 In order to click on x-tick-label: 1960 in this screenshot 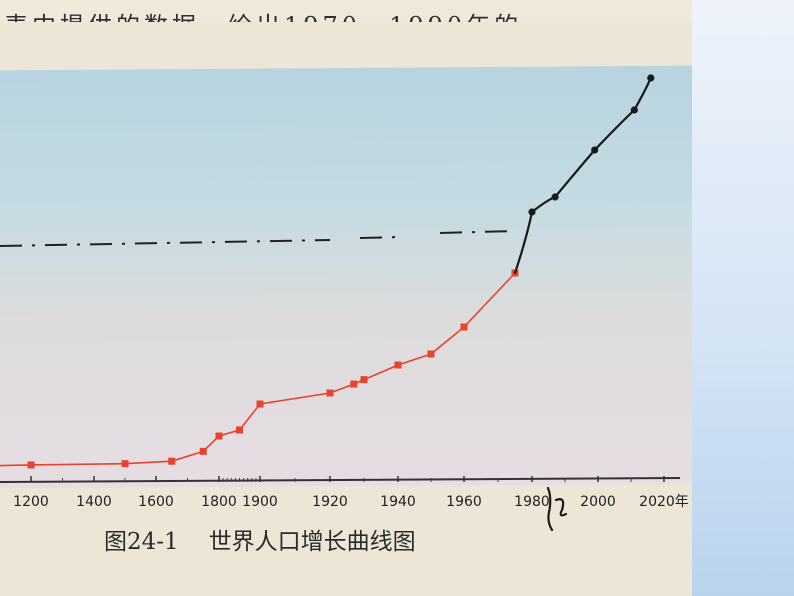, I will do `click(464, 502)`.